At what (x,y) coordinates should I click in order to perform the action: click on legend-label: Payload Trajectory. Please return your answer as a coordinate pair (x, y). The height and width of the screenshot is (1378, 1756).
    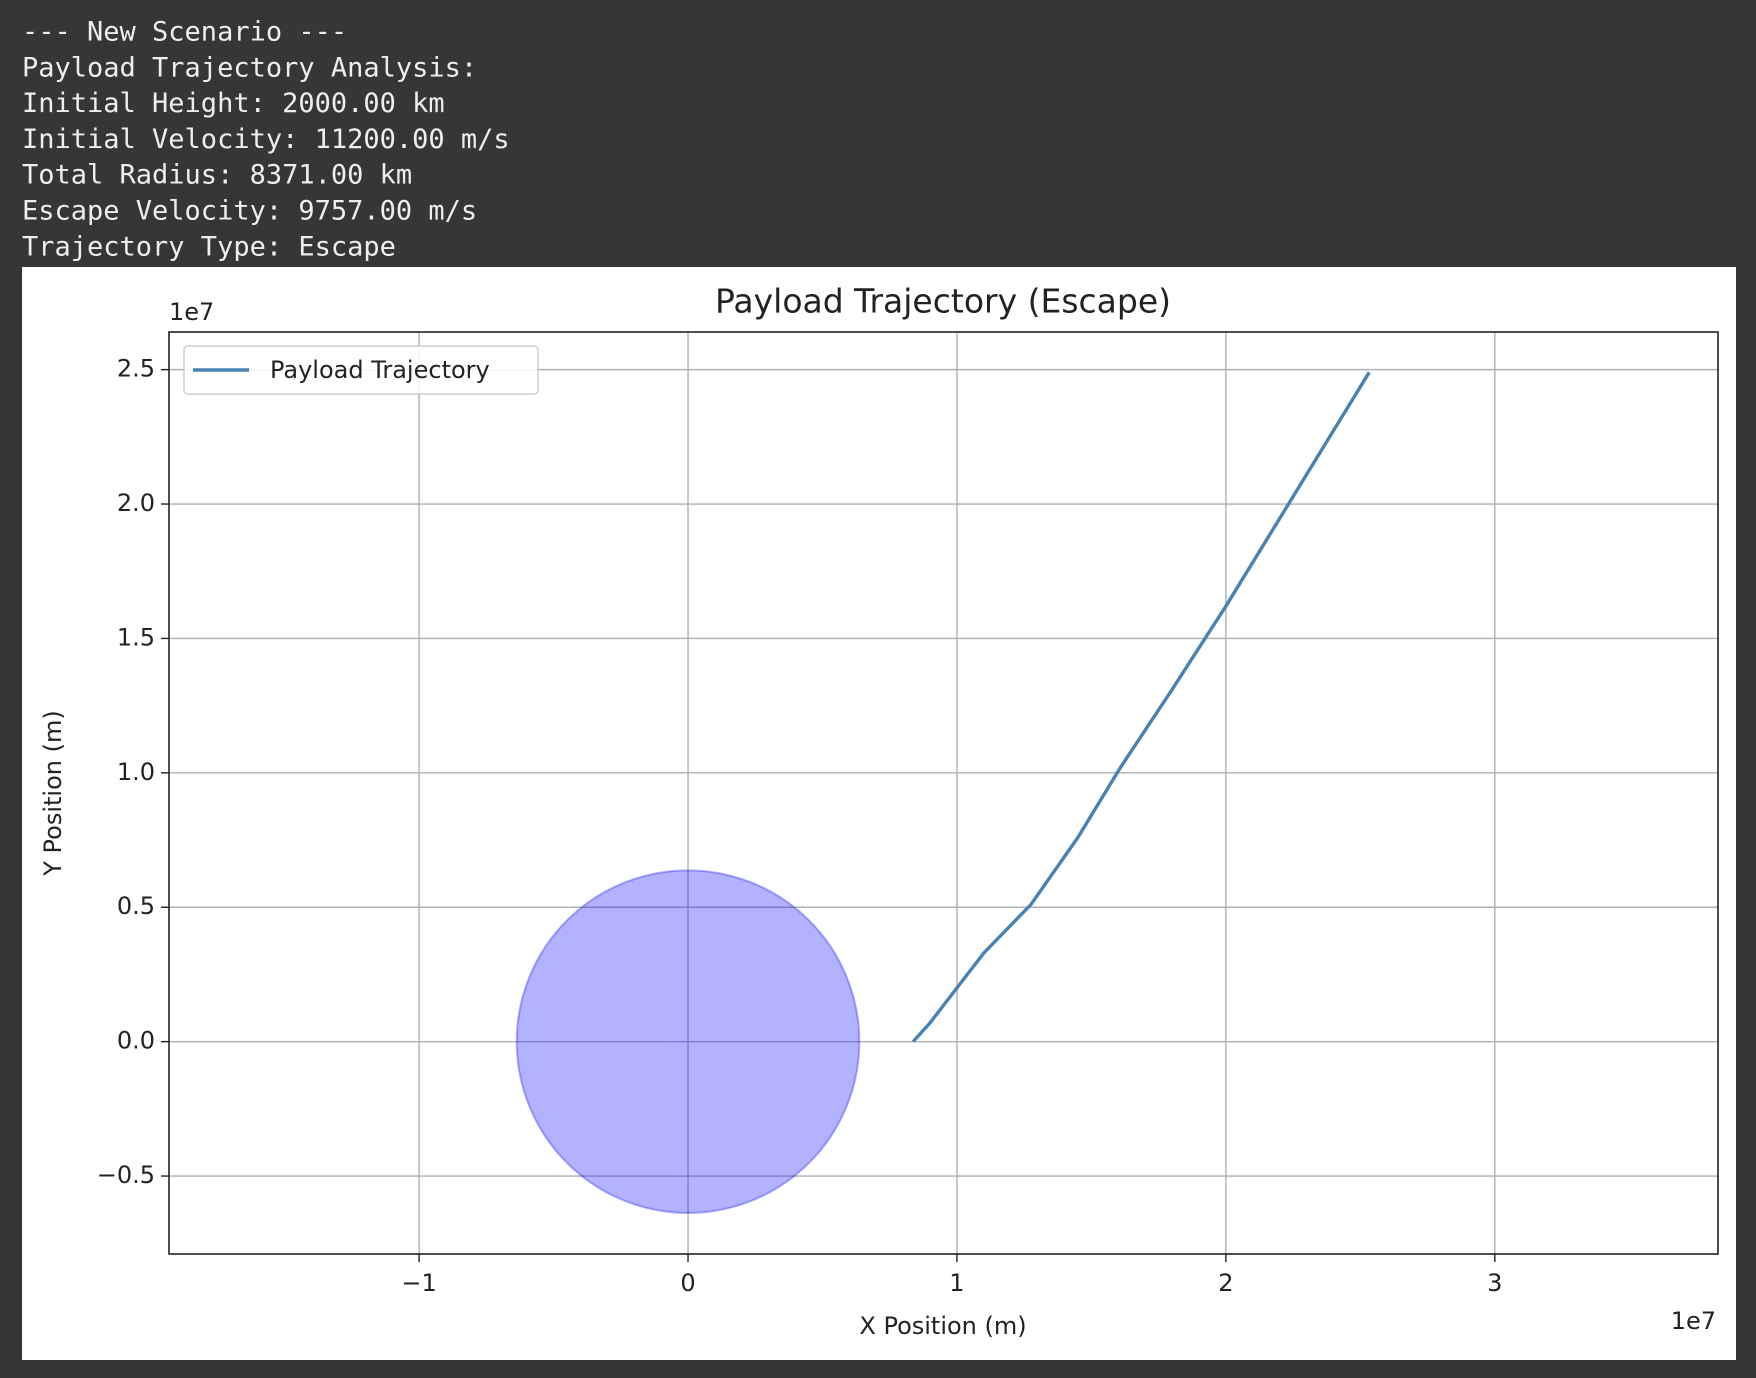
    Looking at the image, I should click on (380, 370).